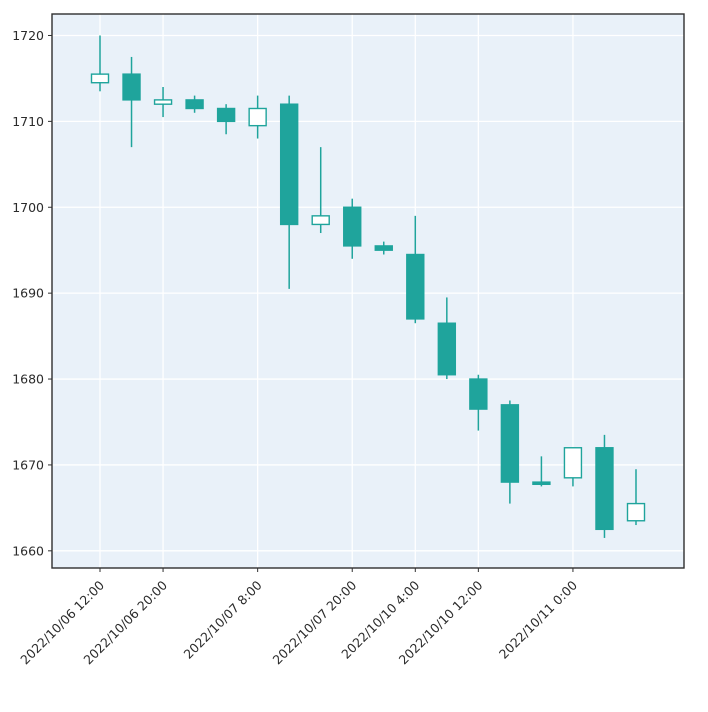 The height and width of the screenshot is (712, 708). What do you see at coordinates (28, 379) in the screenshot?
I see `y-tick-label: 1680` at bounding box center [28, 379].